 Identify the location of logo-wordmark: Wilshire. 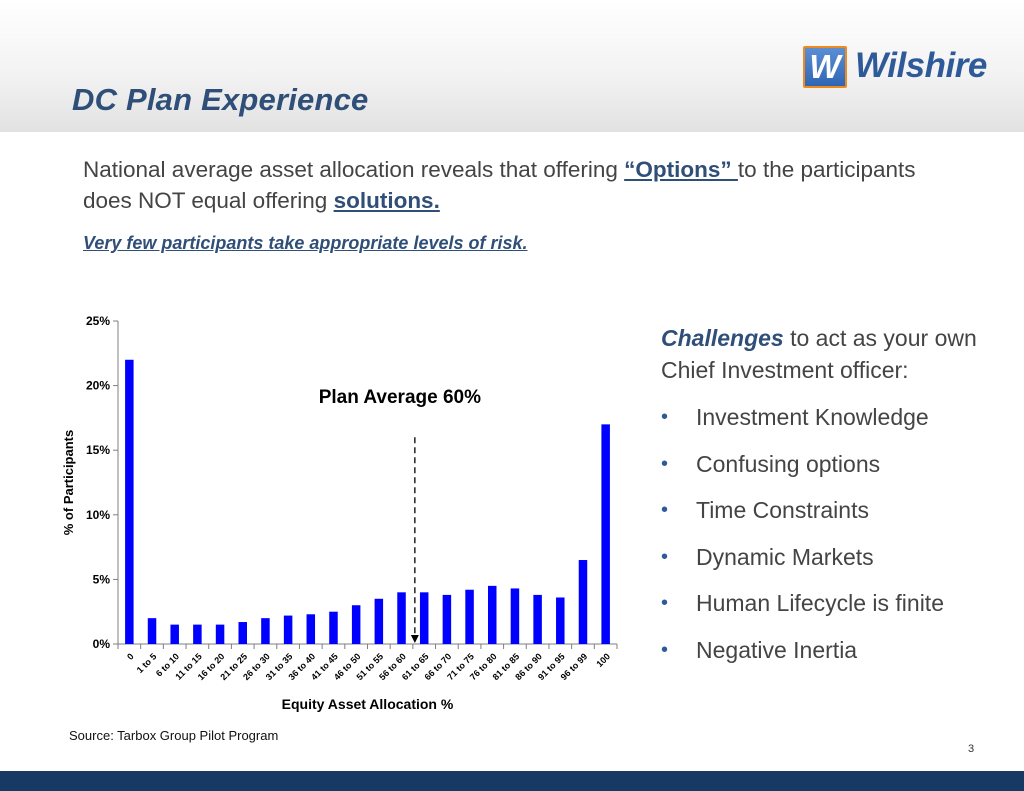
(921, 65).